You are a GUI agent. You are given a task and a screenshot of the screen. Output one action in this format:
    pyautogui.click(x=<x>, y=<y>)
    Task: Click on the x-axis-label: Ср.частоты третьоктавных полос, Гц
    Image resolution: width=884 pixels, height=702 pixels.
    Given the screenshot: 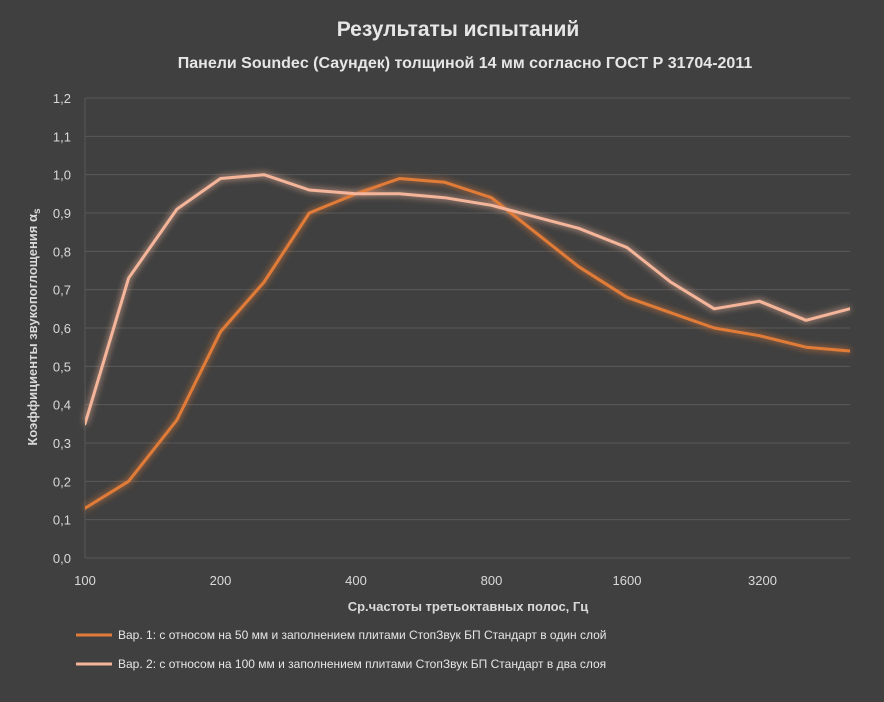 What is the action you would take?
    pyautogui.click(x=468, y=606)
    